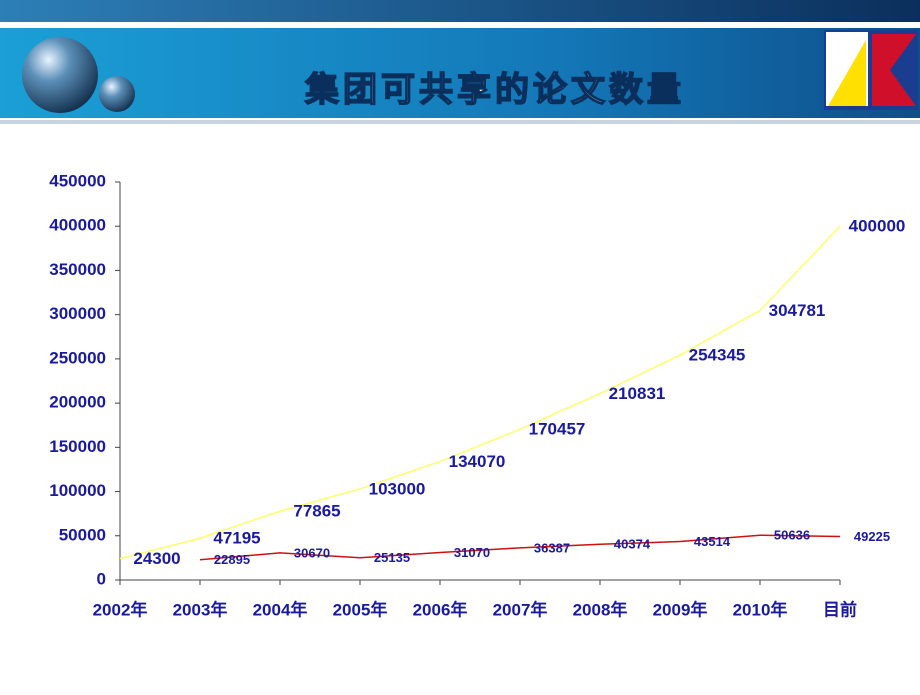 The height and width of the screenshot is (695, 920). What do you see at coordinates (77, 446) in the screenshot?
I see `y-tick-label: 150000` at bounding box center [77, 446].